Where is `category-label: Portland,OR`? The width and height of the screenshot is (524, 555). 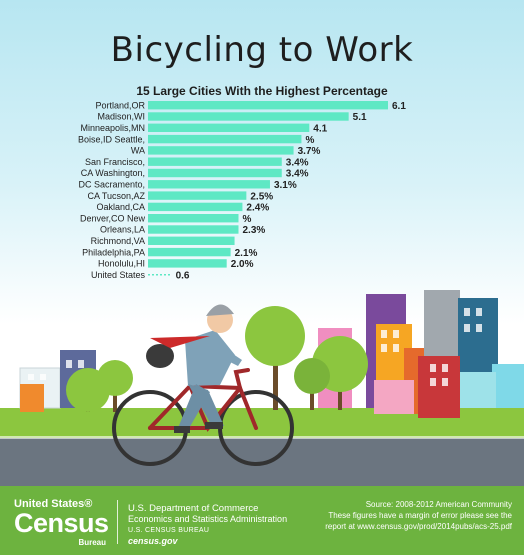
category-label: Portland,OR is located at coordinates (120, 105).